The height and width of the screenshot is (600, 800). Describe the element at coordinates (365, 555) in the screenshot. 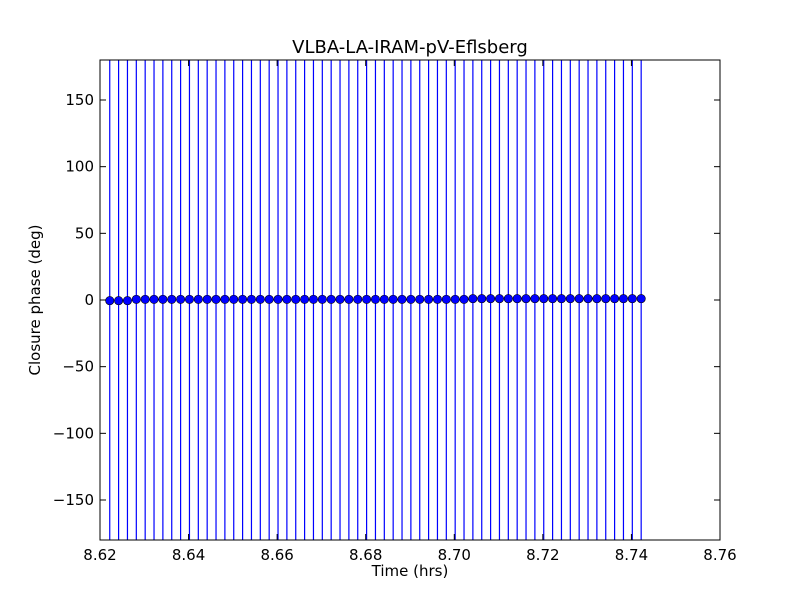

I see `x-tick-label: 8.68` at that location.